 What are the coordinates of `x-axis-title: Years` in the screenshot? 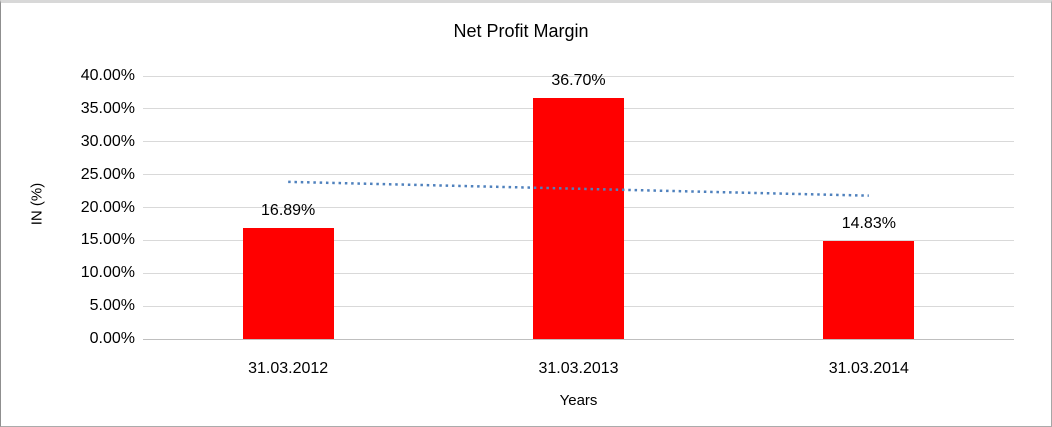 It's located at (578, 400).